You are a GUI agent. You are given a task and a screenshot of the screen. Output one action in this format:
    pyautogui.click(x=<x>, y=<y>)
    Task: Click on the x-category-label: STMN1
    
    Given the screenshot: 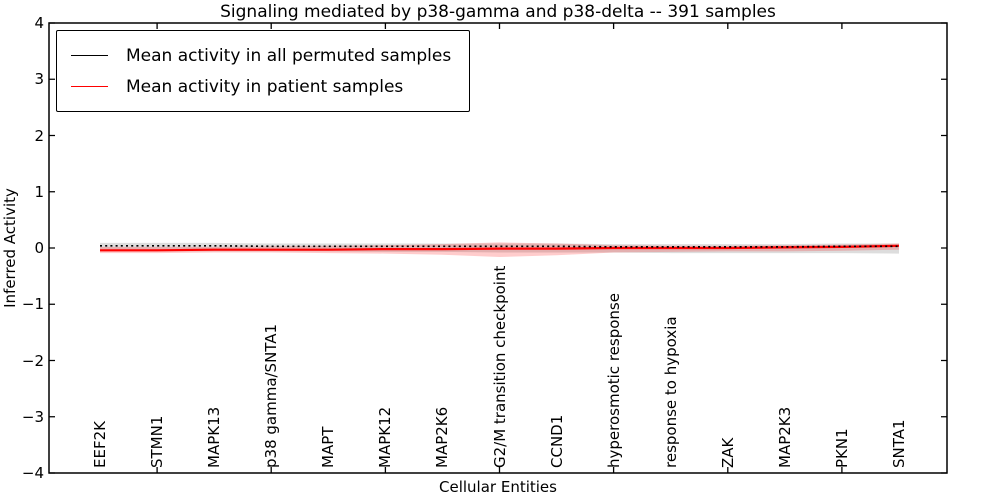 What is the action you would take?
    pyautogui.click(x=157, y=441)
    